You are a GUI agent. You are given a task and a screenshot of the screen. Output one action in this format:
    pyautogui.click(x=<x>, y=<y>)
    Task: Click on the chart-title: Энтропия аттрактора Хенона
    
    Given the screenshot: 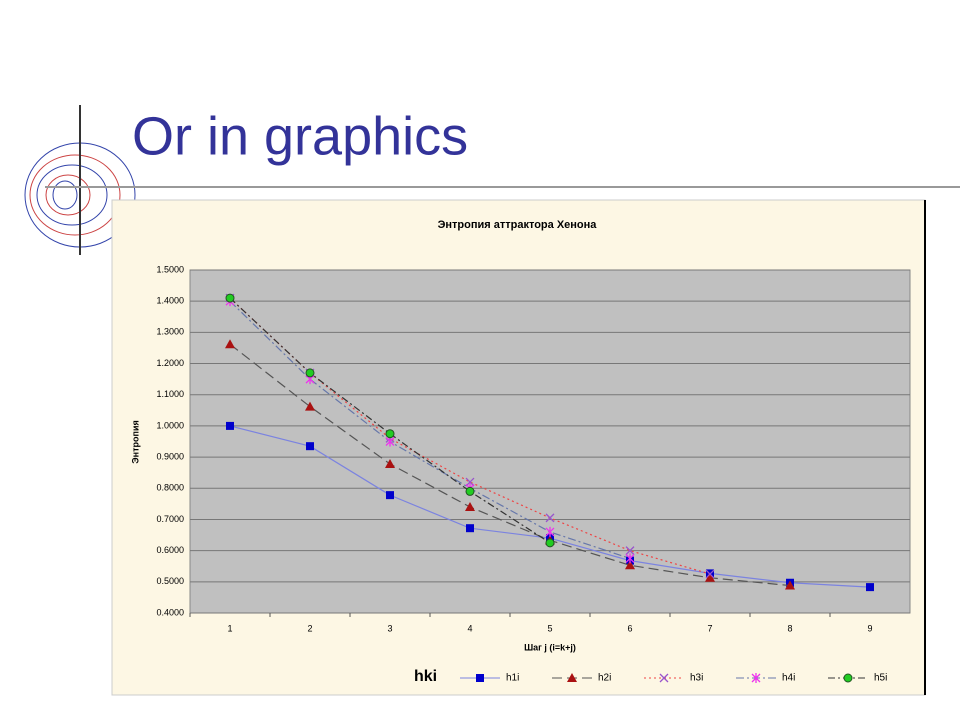 What is the action you would take?
    pyautogui.click(x=518, y=225)
    